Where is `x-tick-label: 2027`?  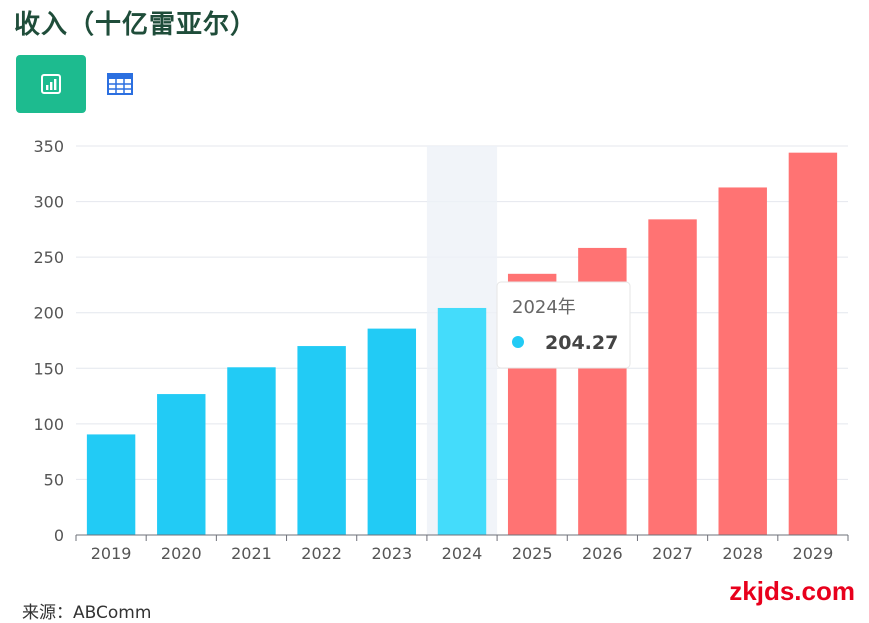 x-tick-label: 2027 is located at coordinates (672, 553).